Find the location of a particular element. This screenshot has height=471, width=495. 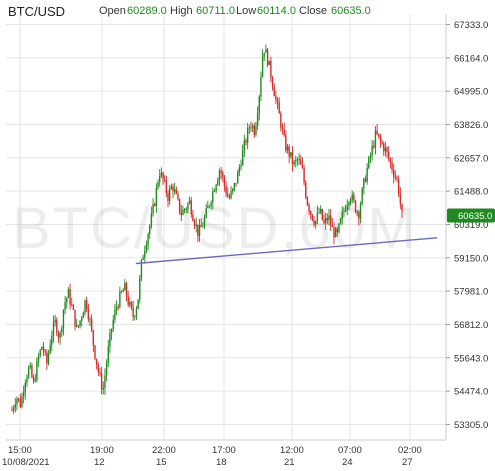

price-tick-label: 54474.0 is located at coordinates (471, 392).